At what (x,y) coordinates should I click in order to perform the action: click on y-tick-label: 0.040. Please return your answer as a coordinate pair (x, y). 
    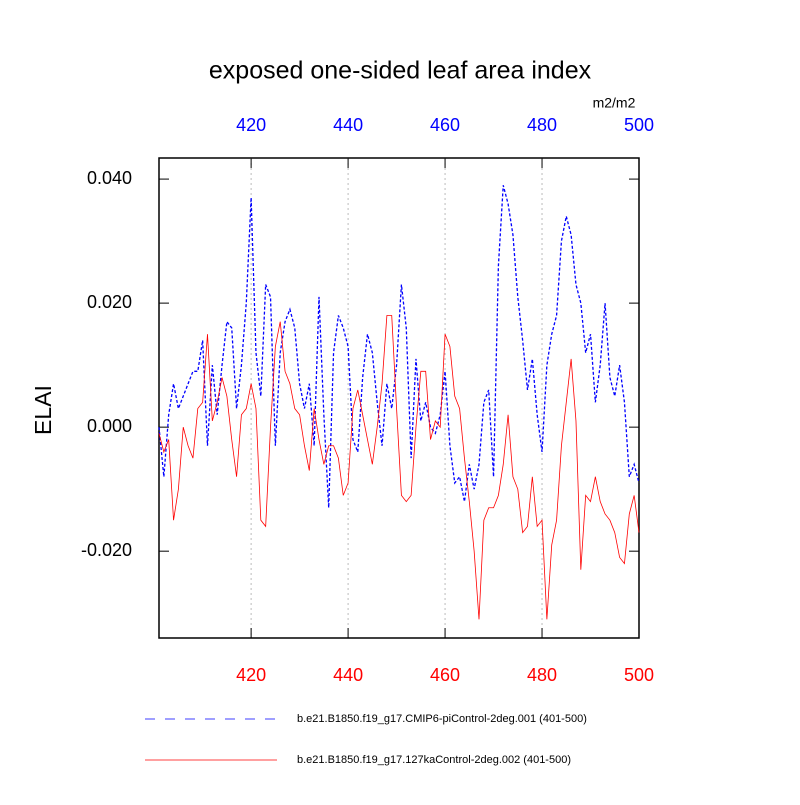
    Looking at the image, I should click on (109, 178).